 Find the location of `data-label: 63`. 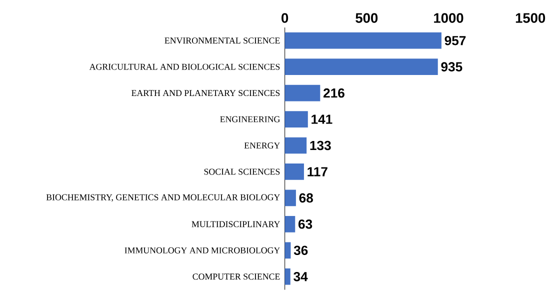

data-label: 63 is located at coordinates (305, 224).